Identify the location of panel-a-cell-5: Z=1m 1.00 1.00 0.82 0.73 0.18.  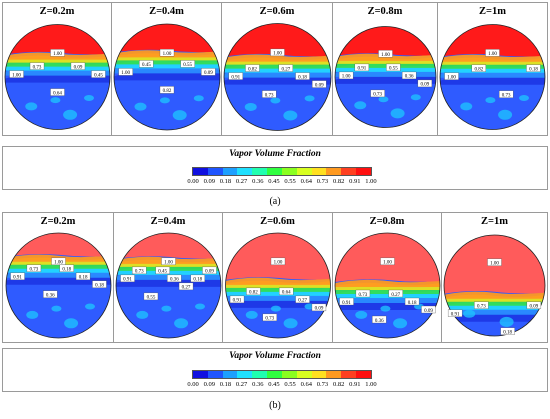
(492, 69).